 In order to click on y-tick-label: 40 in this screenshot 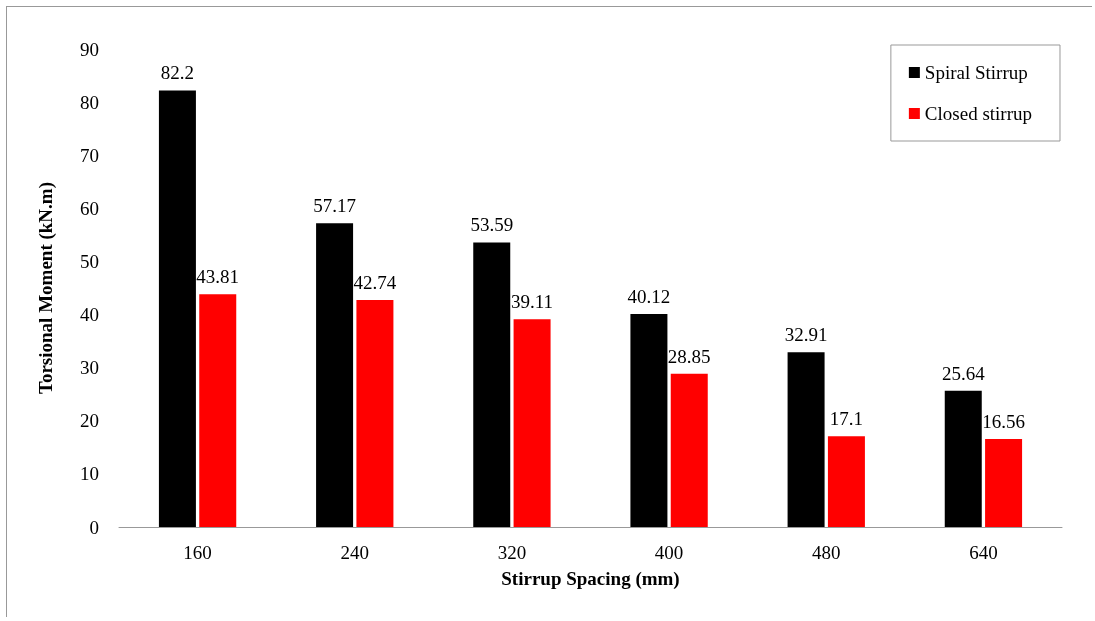, I will do `click(89, 315)`.